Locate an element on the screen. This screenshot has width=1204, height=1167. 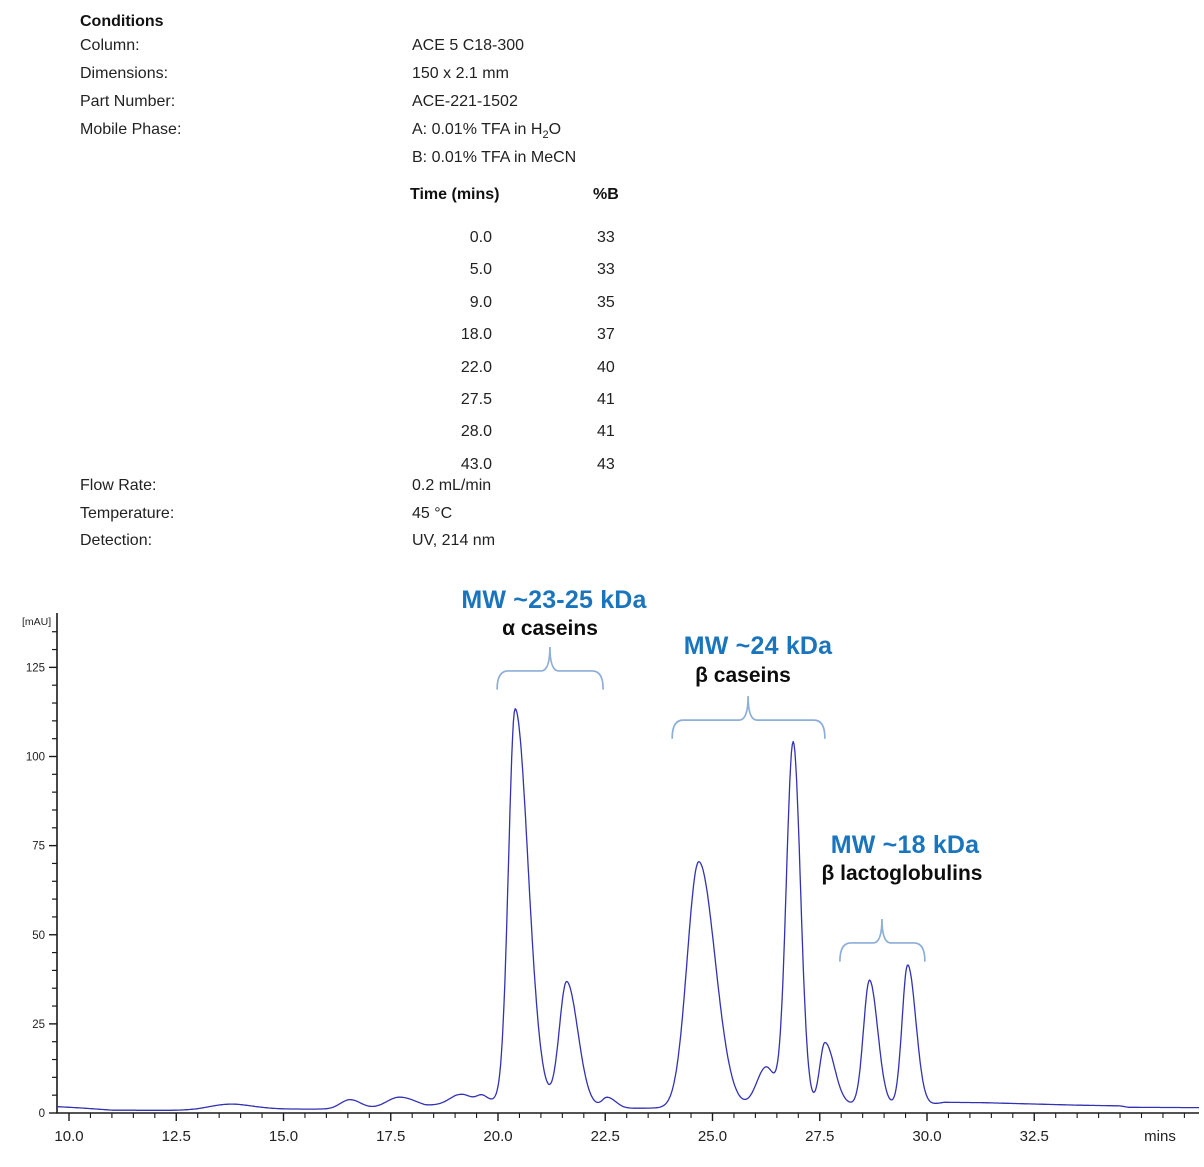
annotation-mw-alpha-caseins: MW ~23-25 kDa is located at coordinates (554, 600).